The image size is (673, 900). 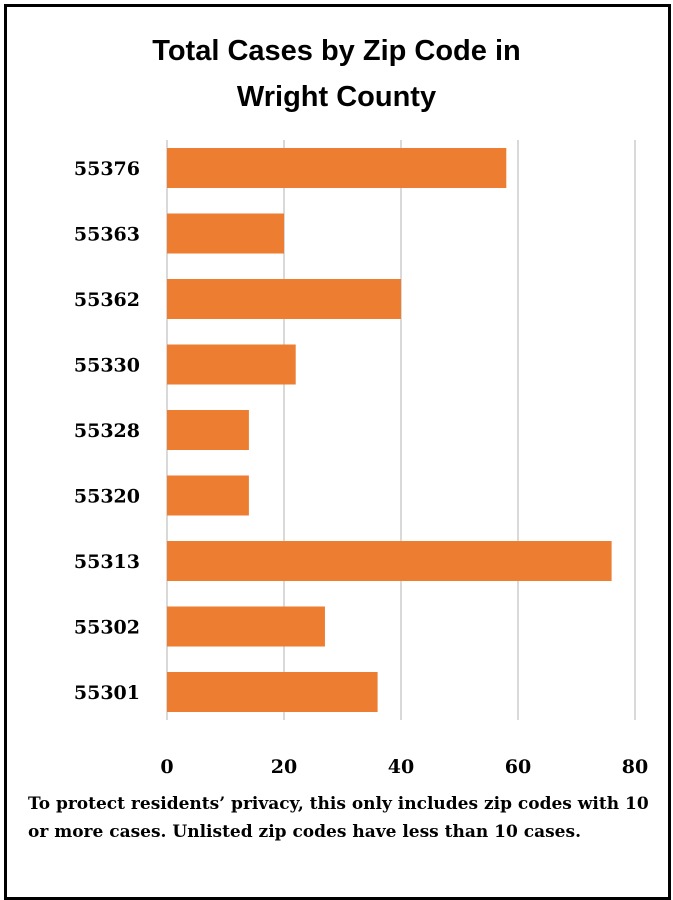 What do you see at coordinates (107, 300) in the screenshot?
I see `category-label-55362: 55362` at bounding box center [107, 300].